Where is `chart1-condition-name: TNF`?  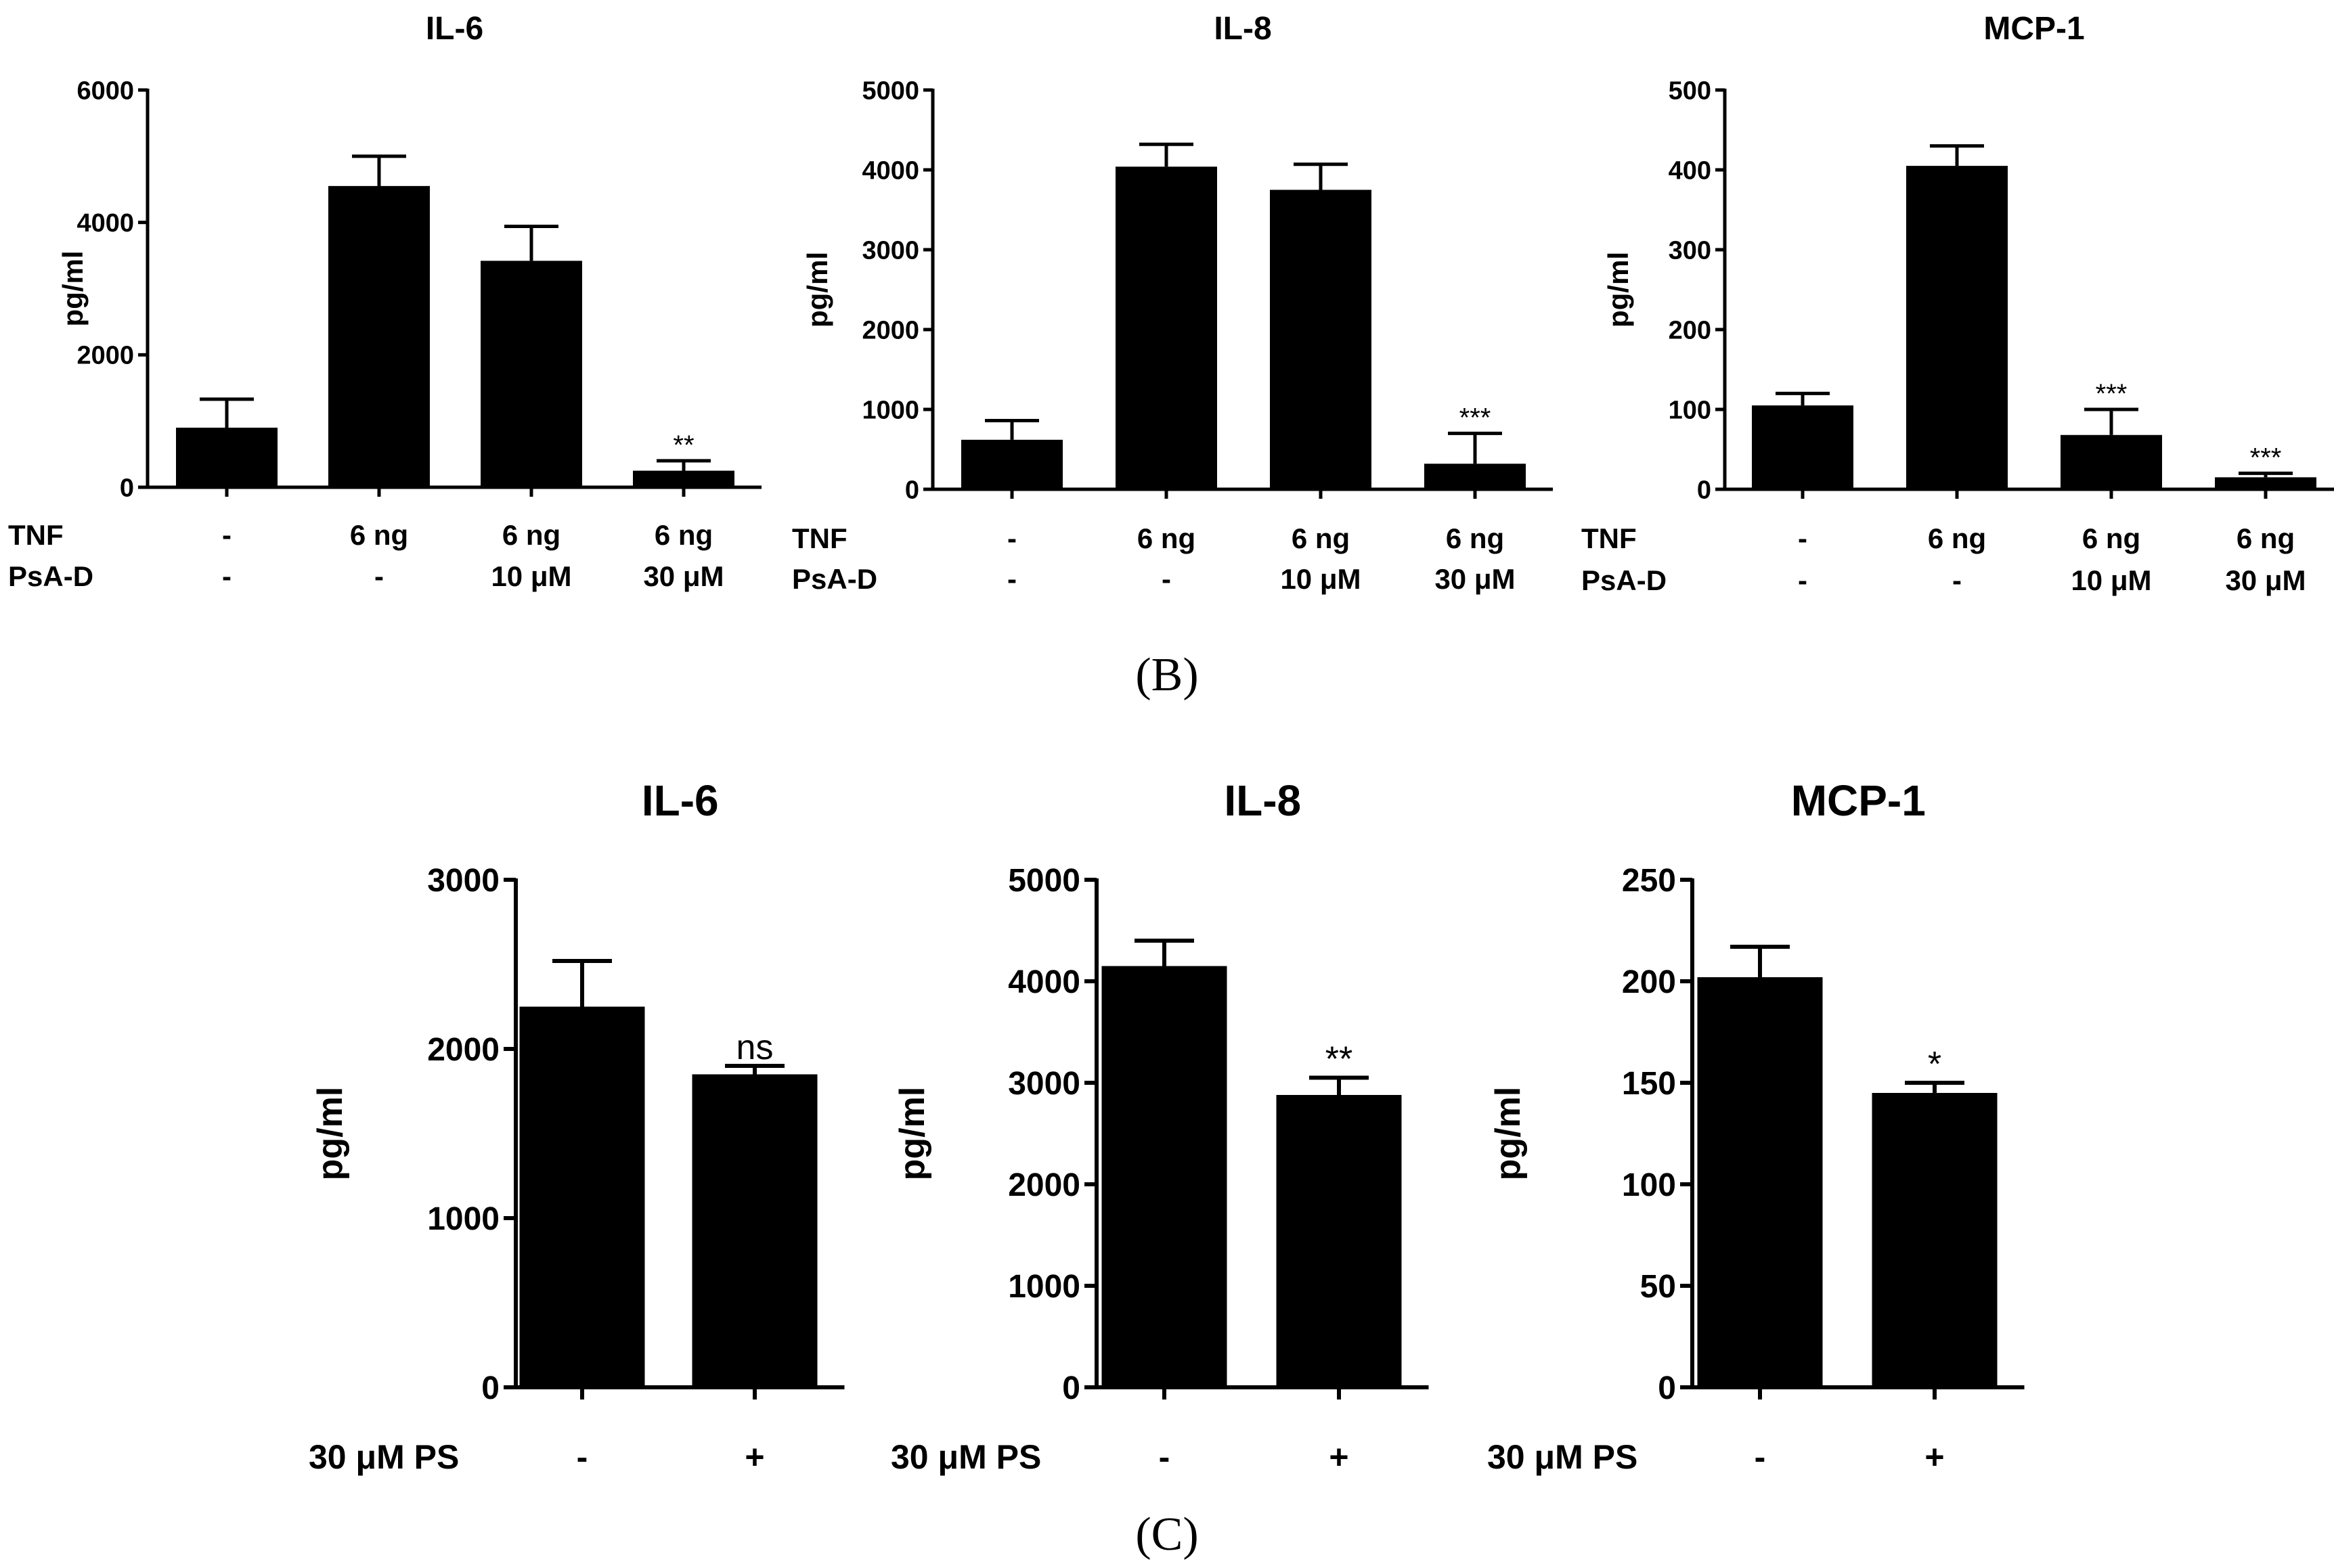 chart1-condition-name: TNF is located at coordinates (36, 535).